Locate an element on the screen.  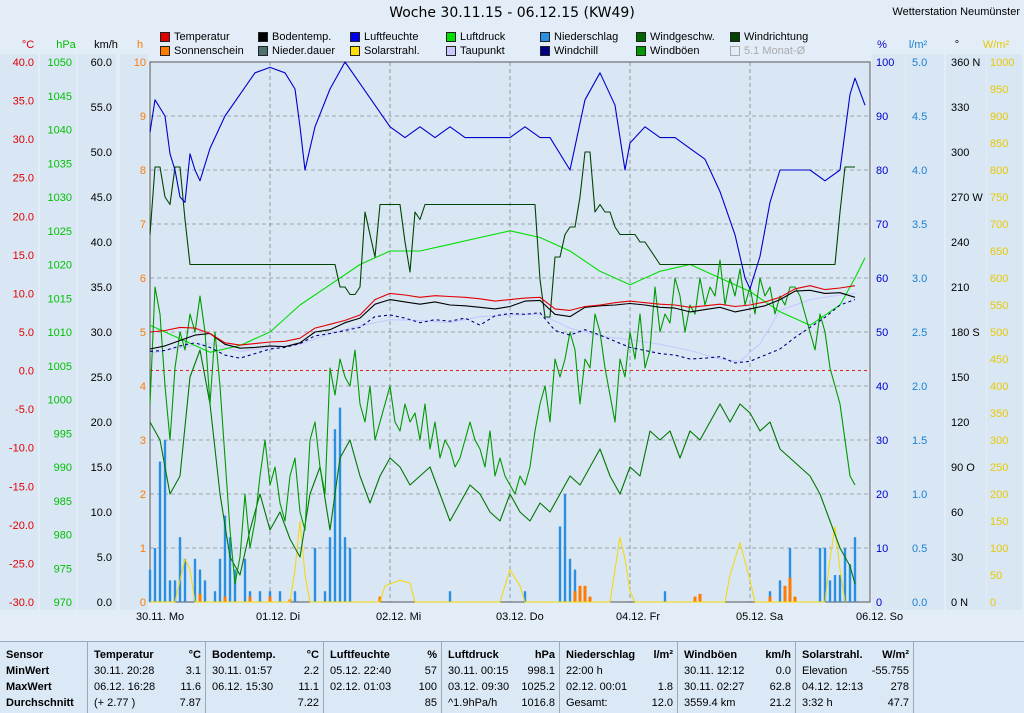
footer-cell-value: 11.6 is located at coordinates (190, 687).